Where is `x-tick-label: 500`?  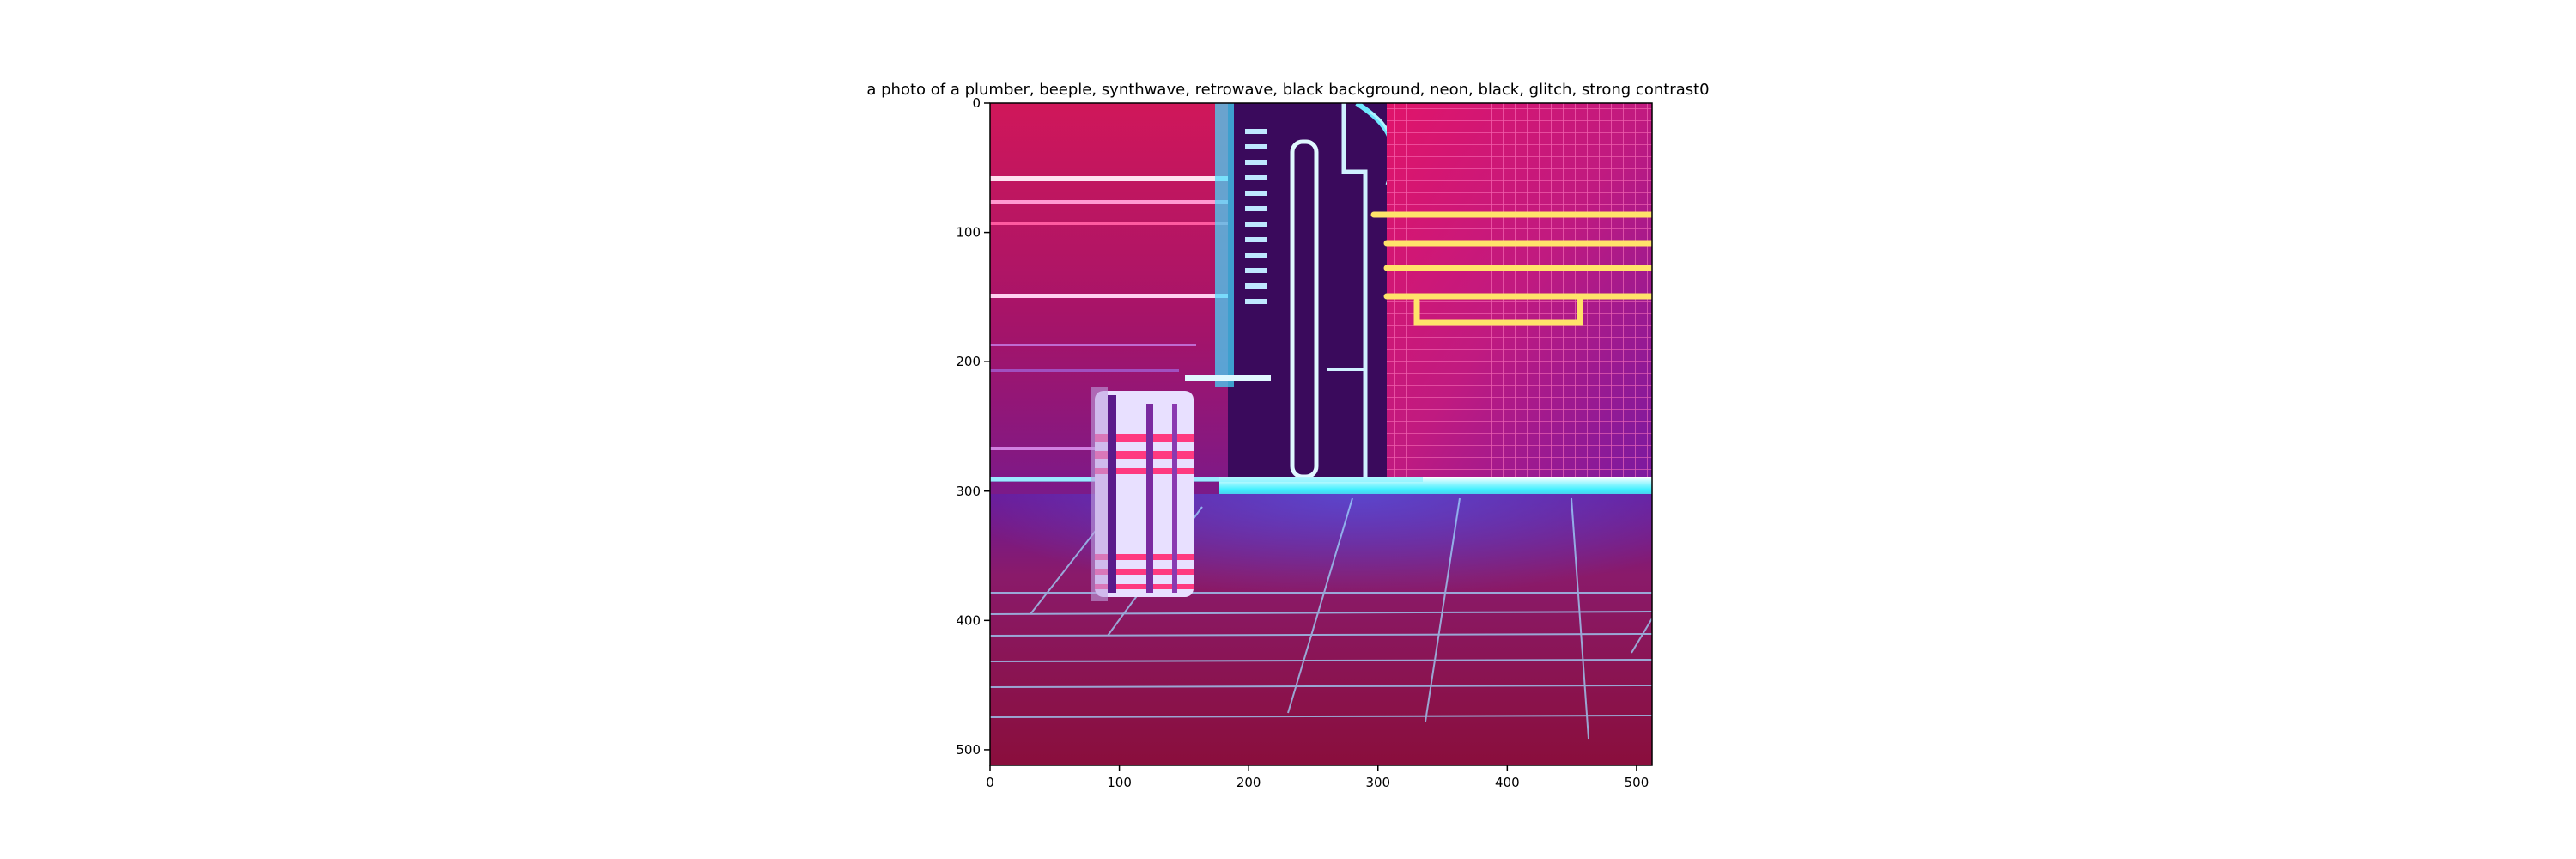
x-tick-label: 500 is located at coordinates (1637, 783).